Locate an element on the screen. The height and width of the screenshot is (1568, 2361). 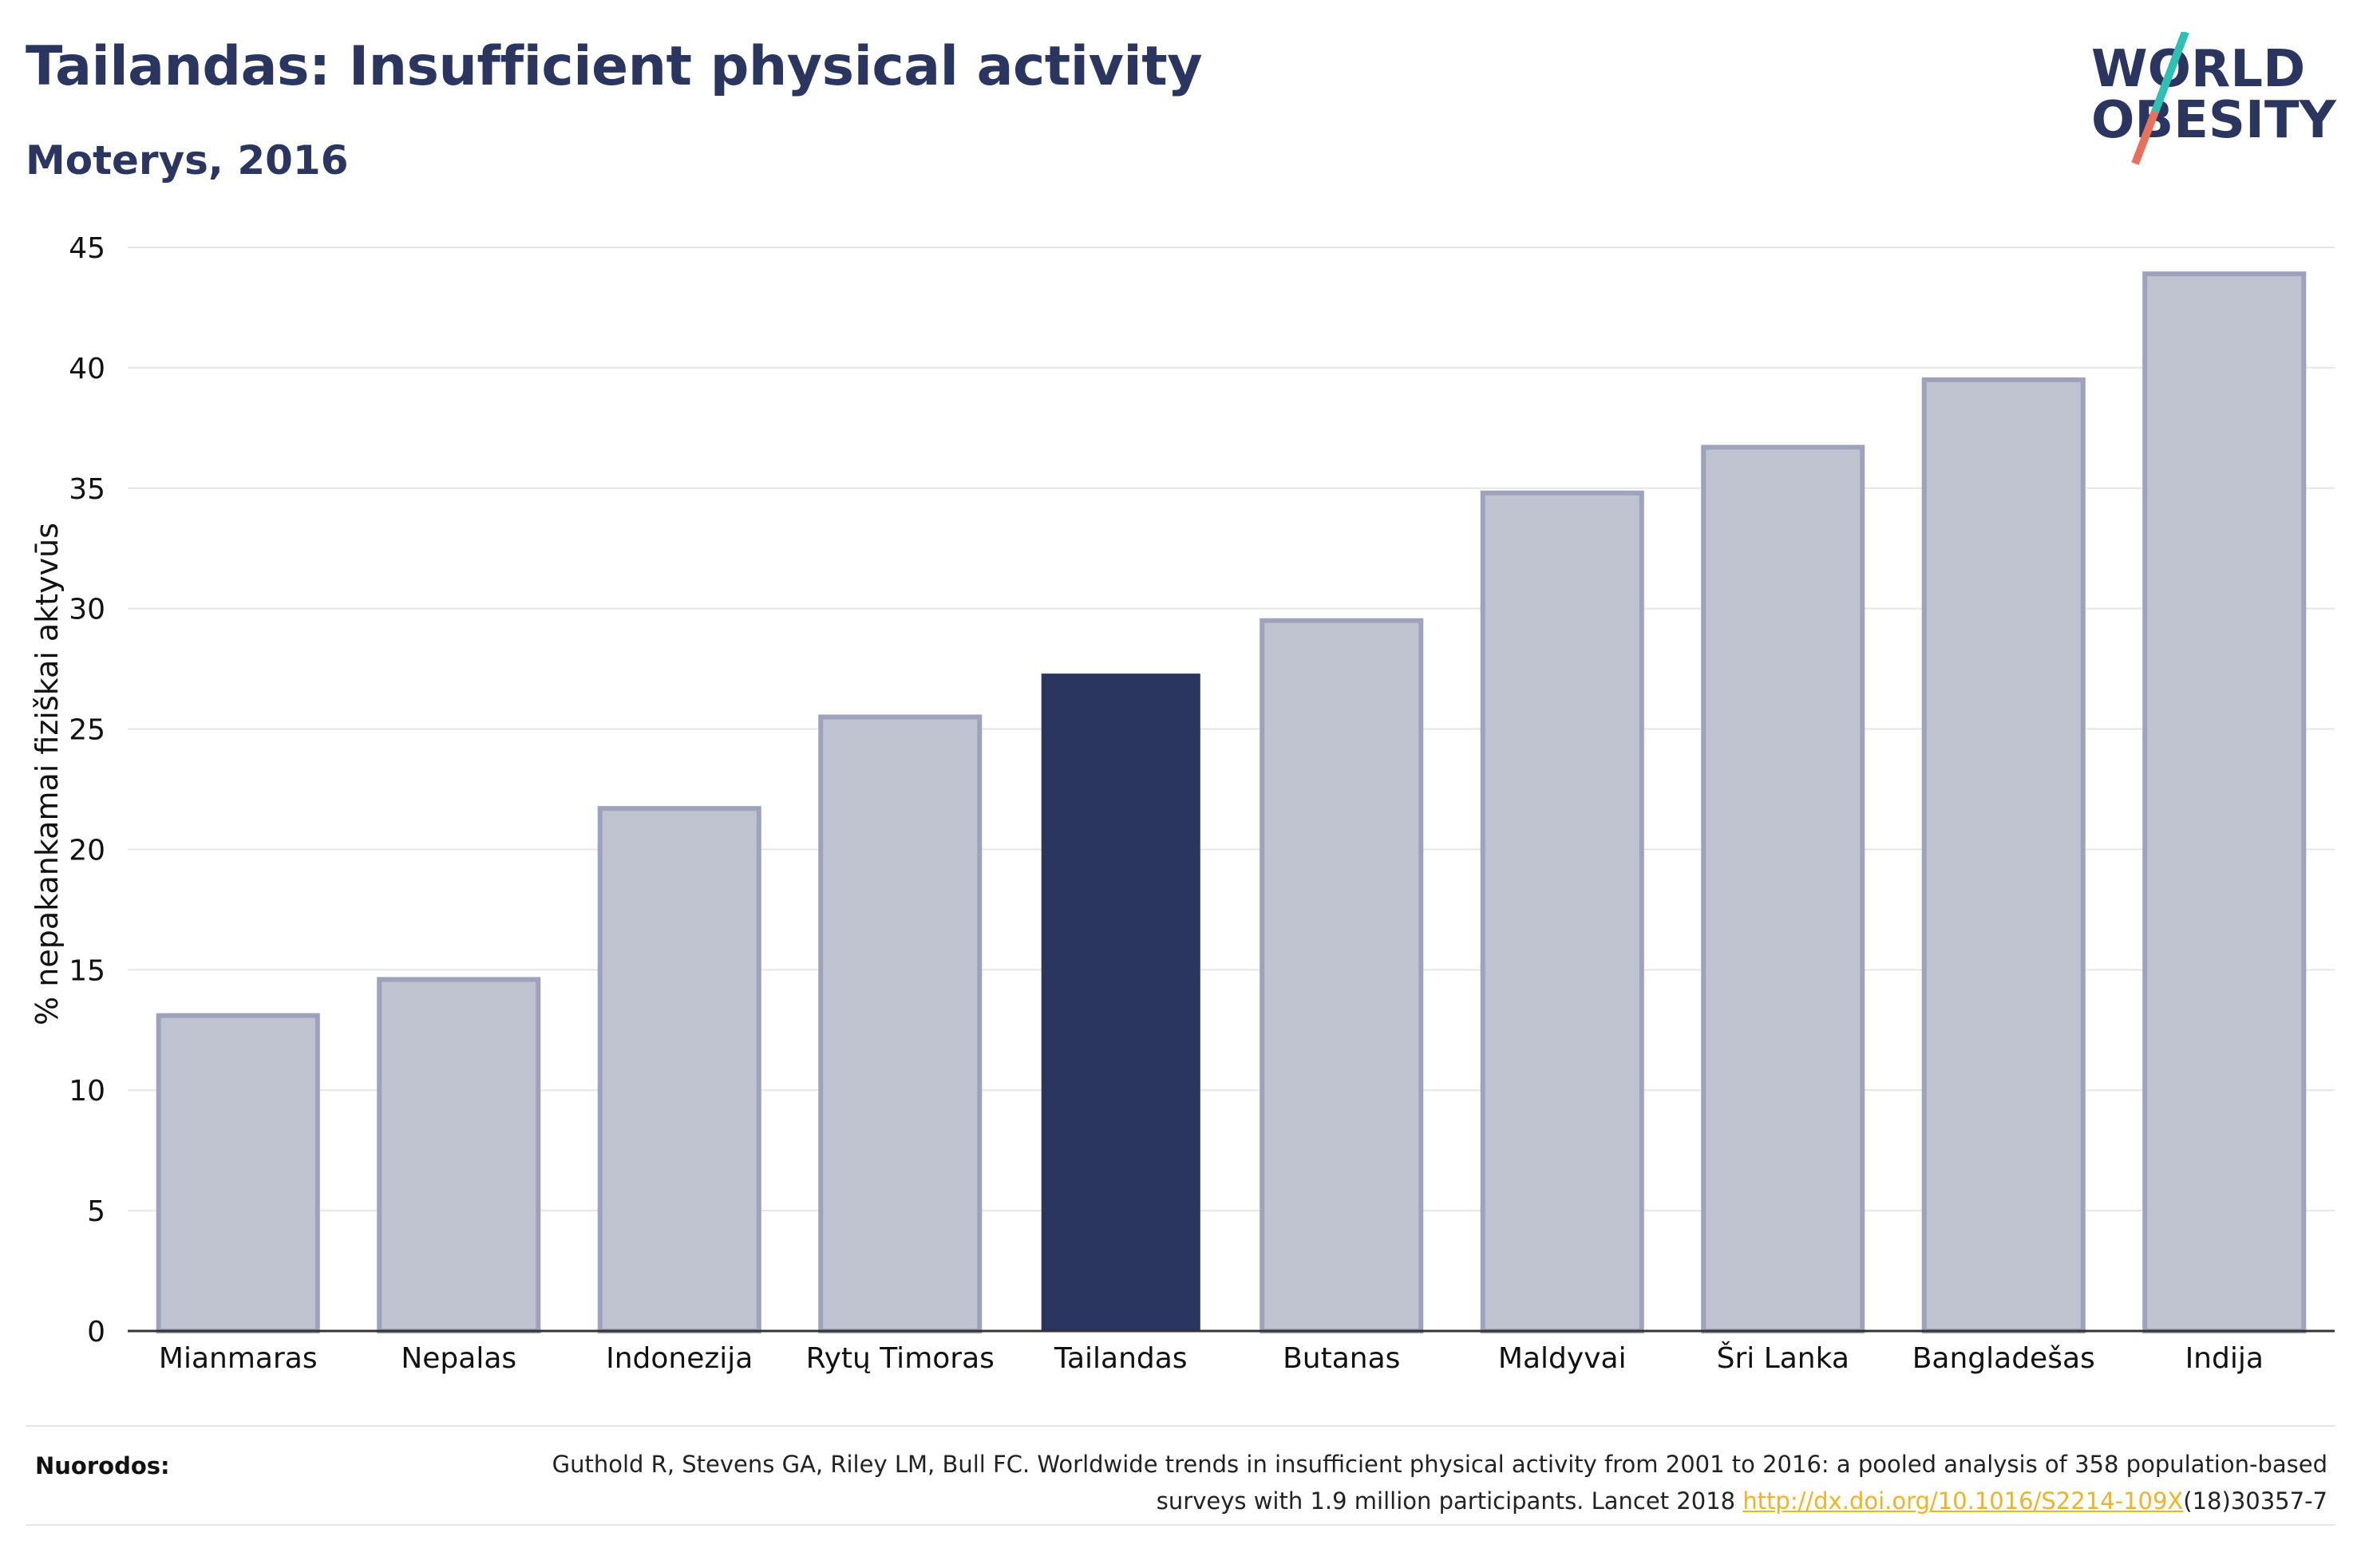
y-tick-label: 0 is located at coordinates (96, 1332).